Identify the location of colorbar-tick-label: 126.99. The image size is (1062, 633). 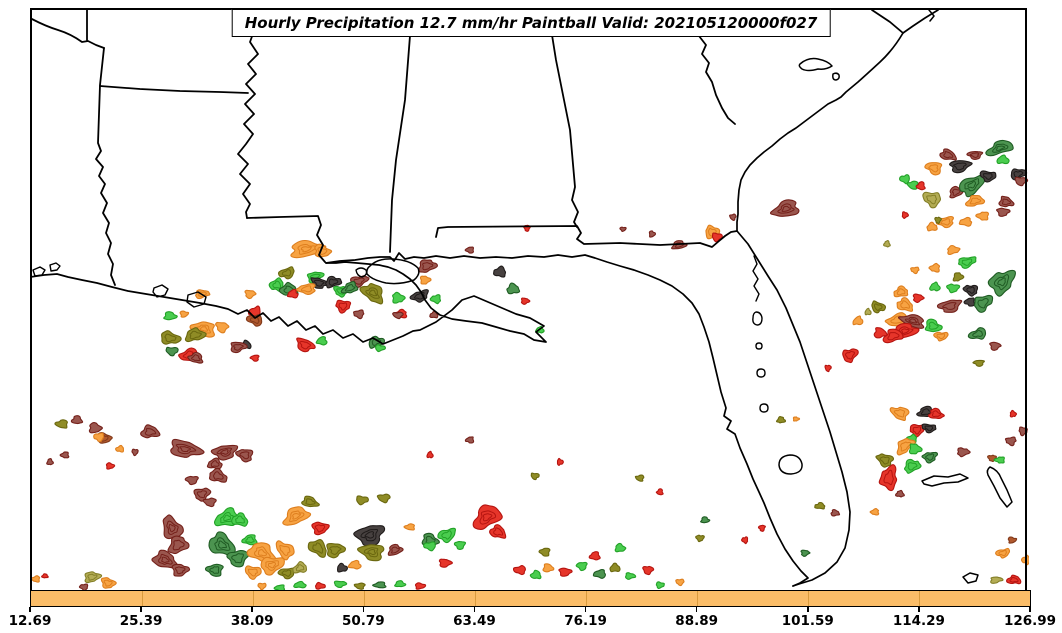
(1030, 621).